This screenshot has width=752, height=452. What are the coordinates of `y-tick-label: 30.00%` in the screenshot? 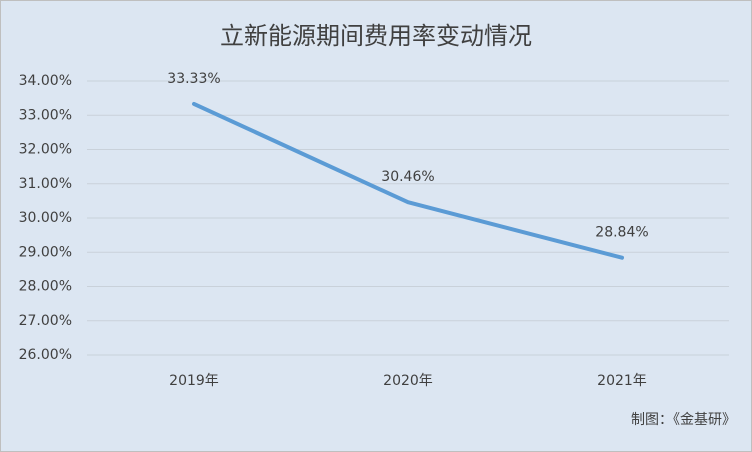 It's located at (45, 218).